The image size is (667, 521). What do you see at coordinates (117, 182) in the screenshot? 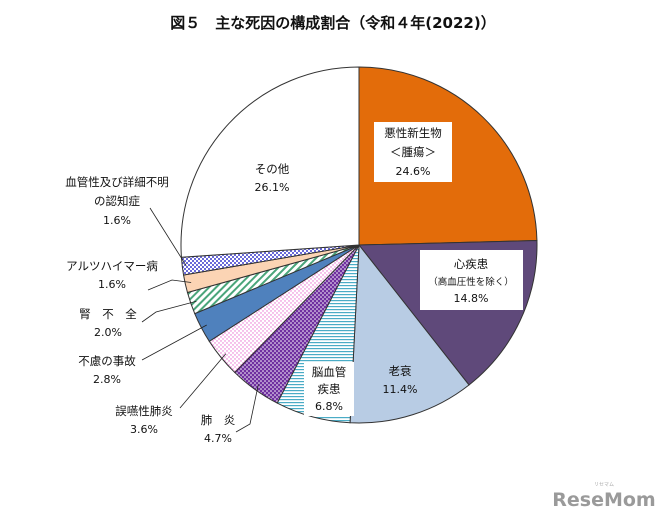
I see `slice-label-name-9: 血管性及び詳細不明` at bounding box center [117, 182].